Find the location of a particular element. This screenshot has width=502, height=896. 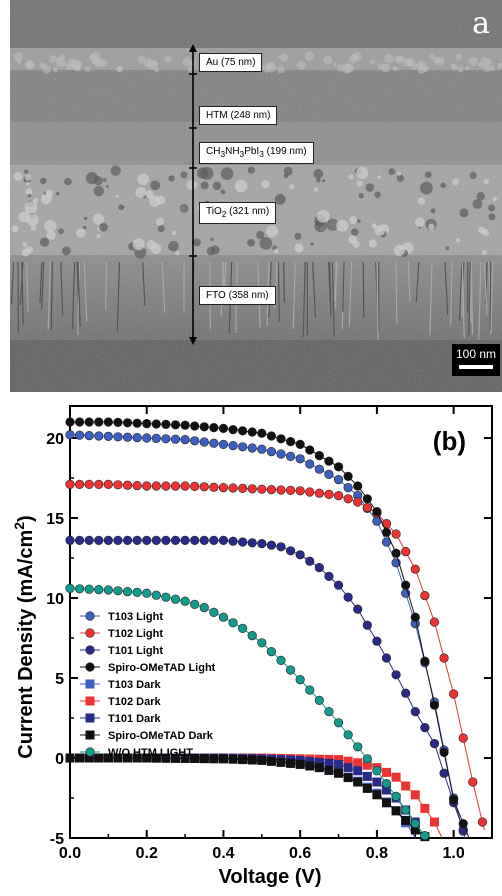

series-t102-dark is located at coordinates (254, 796).